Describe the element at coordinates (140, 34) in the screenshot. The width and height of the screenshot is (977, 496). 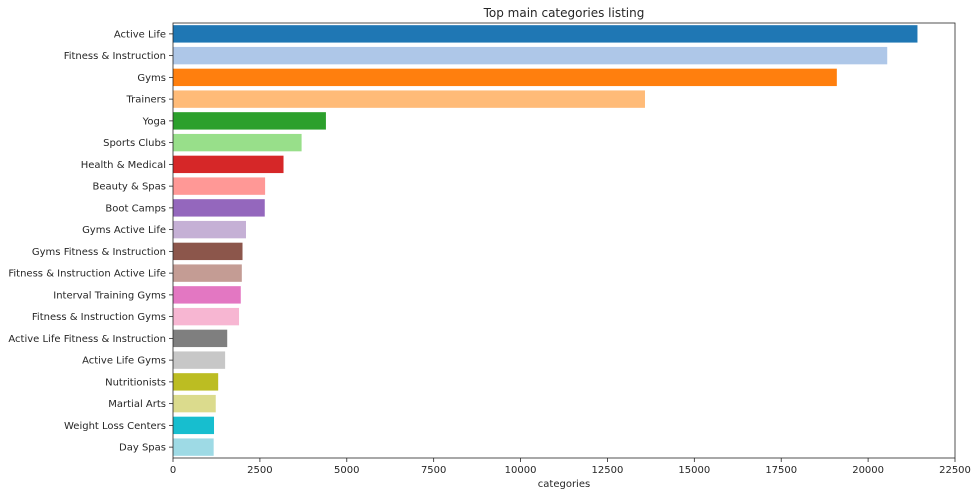
I see `y-tick-label: Active Life` at that location.